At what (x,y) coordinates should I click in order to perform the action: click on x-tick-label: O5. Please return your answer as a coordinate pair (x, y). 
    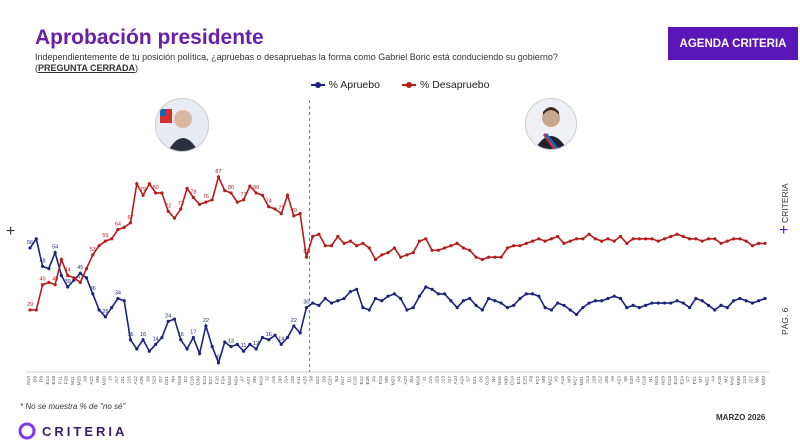
    Looking at the image, I should click on (481, 379).